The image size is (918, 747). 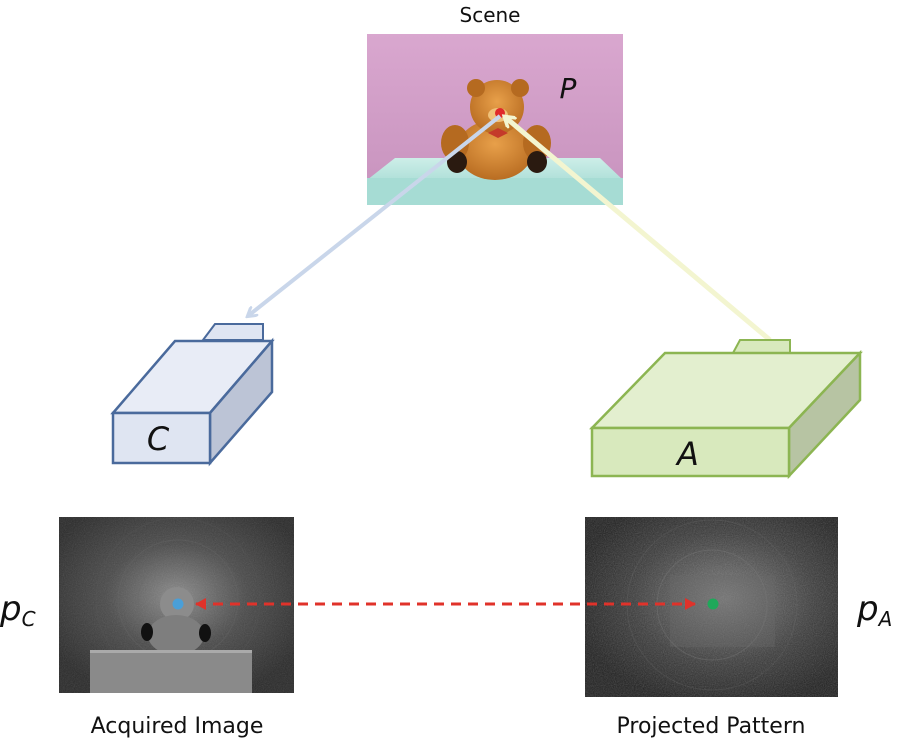 I want to click on projector-label: A, so click(x=687, y=454).